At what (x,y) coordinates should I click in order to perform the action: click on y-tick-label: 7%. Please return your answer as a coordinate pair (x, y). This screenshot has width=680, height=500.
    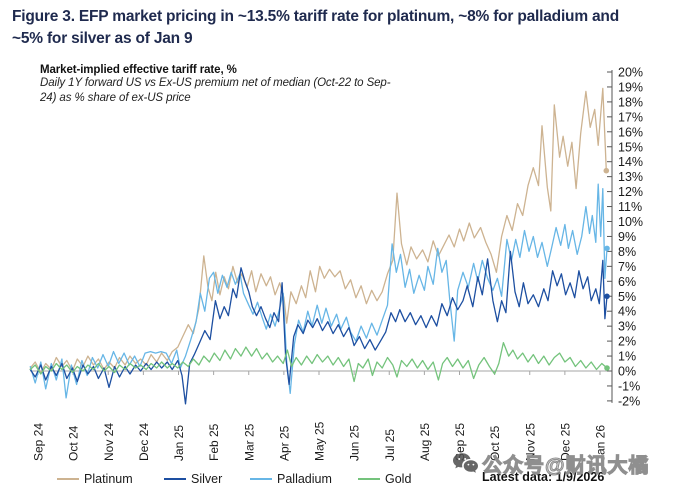
    Looking at the image, I should click on (627, 267).